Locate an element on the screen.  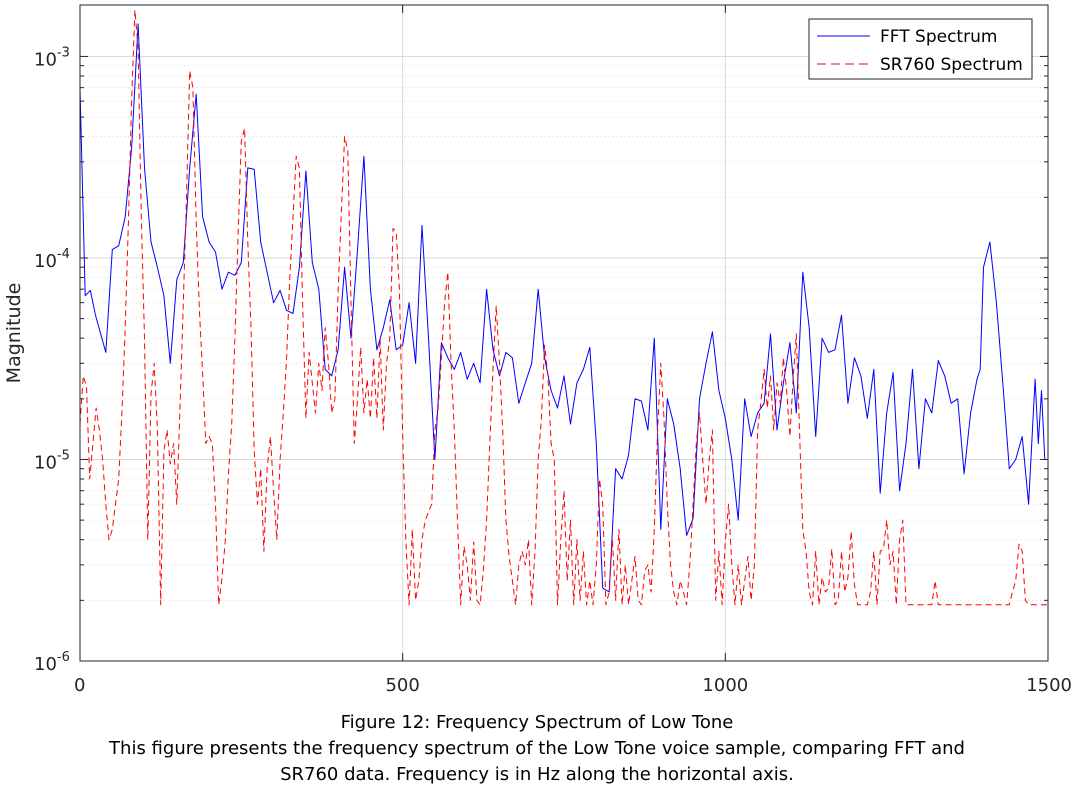
x-tick-label: 1000 is located at coordinates (725, 685).